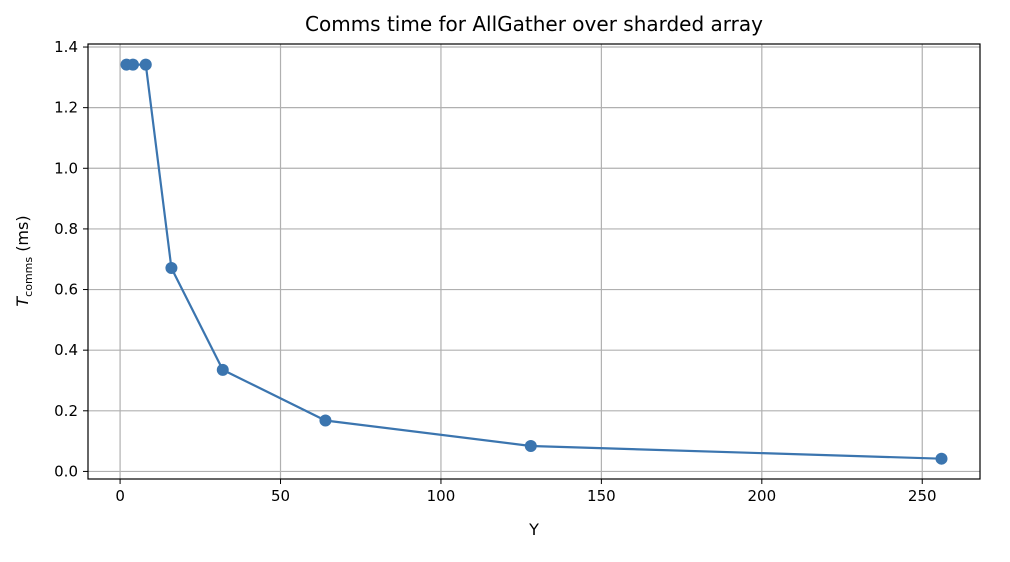 This screenshot has height=562, width=1010. I want to click on y-tick-label: 0.0, so click(66, 471).